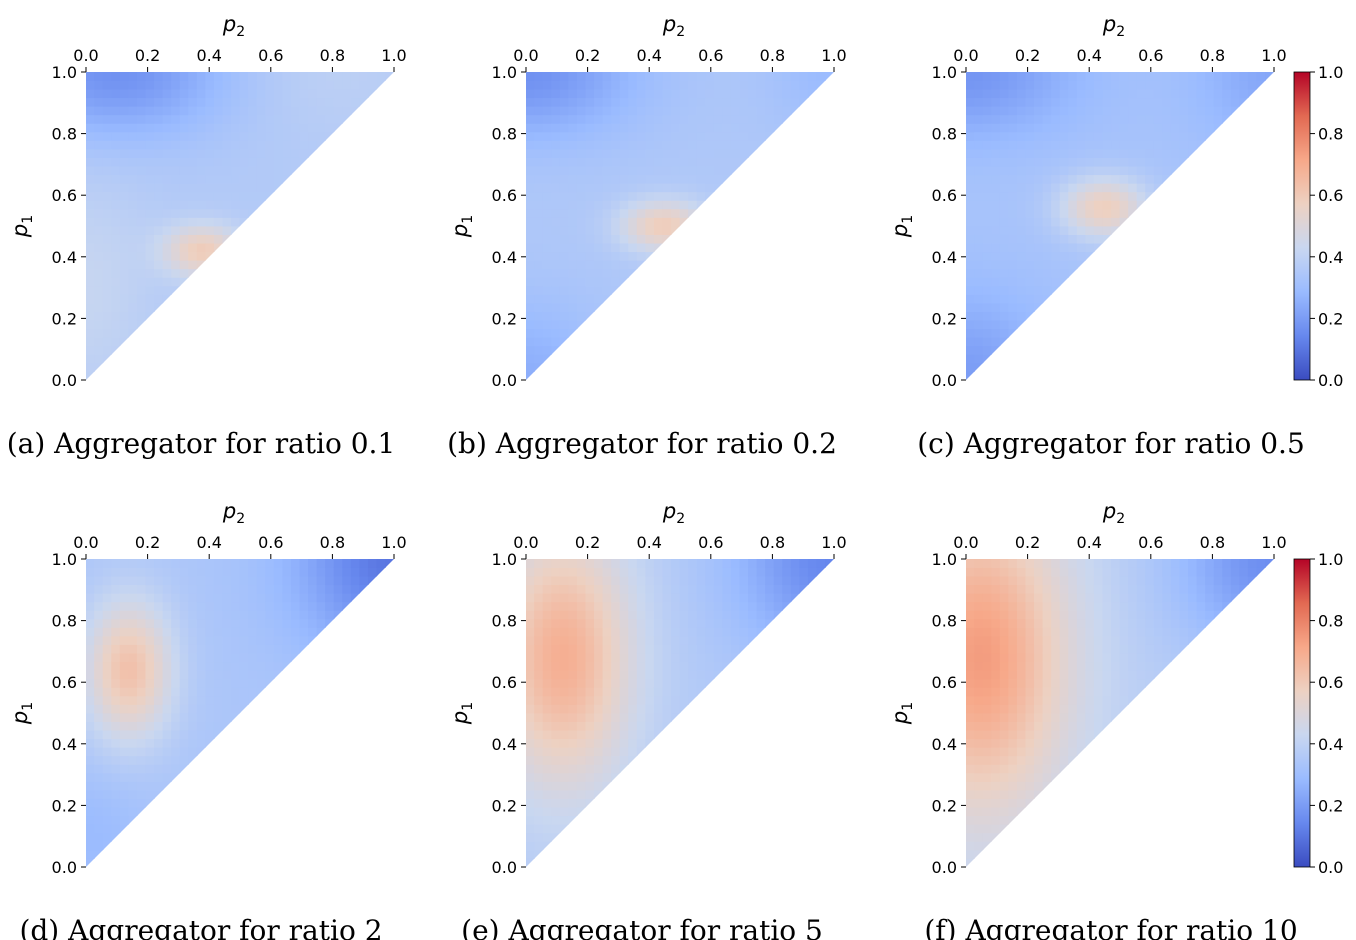 Image resolution: width=1356 pixels, height=940 pixels. What do you see at coordinates (1302, 226) in the screenshot?
I see `colorbar-gradient` at bounding box center [1302, 226].